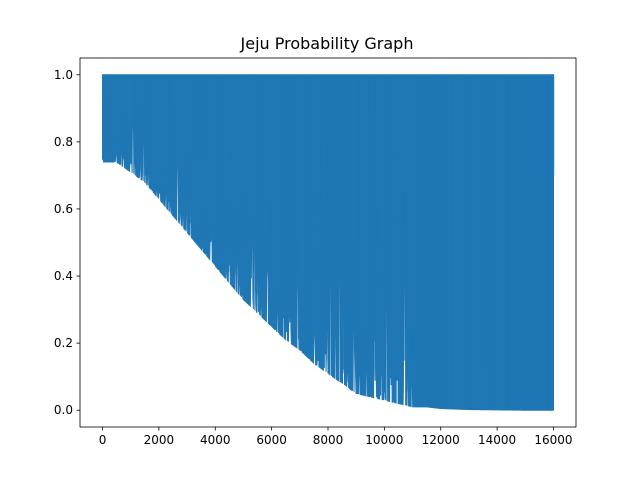  Describe the element at coordinates (215, 440) in the screenshot. I see `x-tick-label: 4000` at that location.